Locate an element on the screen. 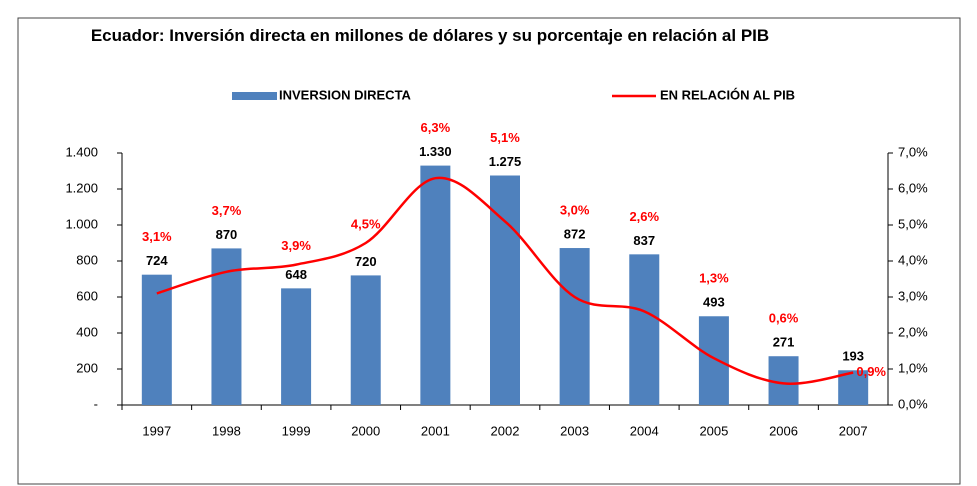  x-tick-label: 2005 is located at coordinates (713, 430).